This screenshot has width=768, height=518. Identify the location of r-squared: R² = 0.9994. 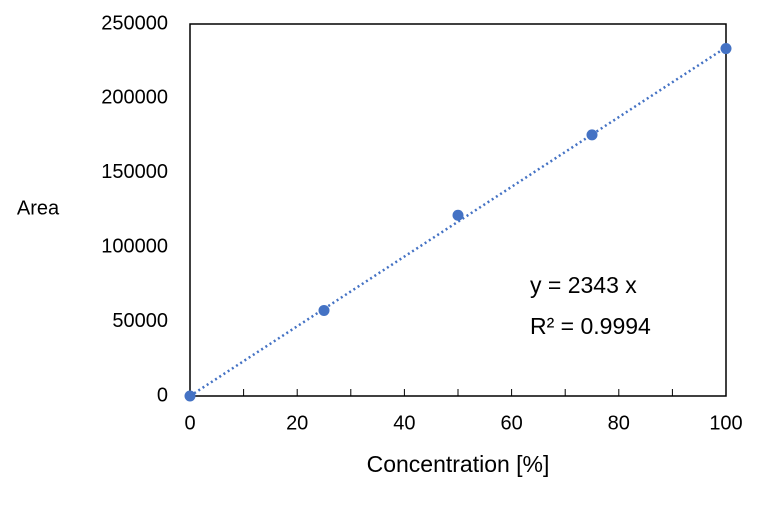
(590, 326).